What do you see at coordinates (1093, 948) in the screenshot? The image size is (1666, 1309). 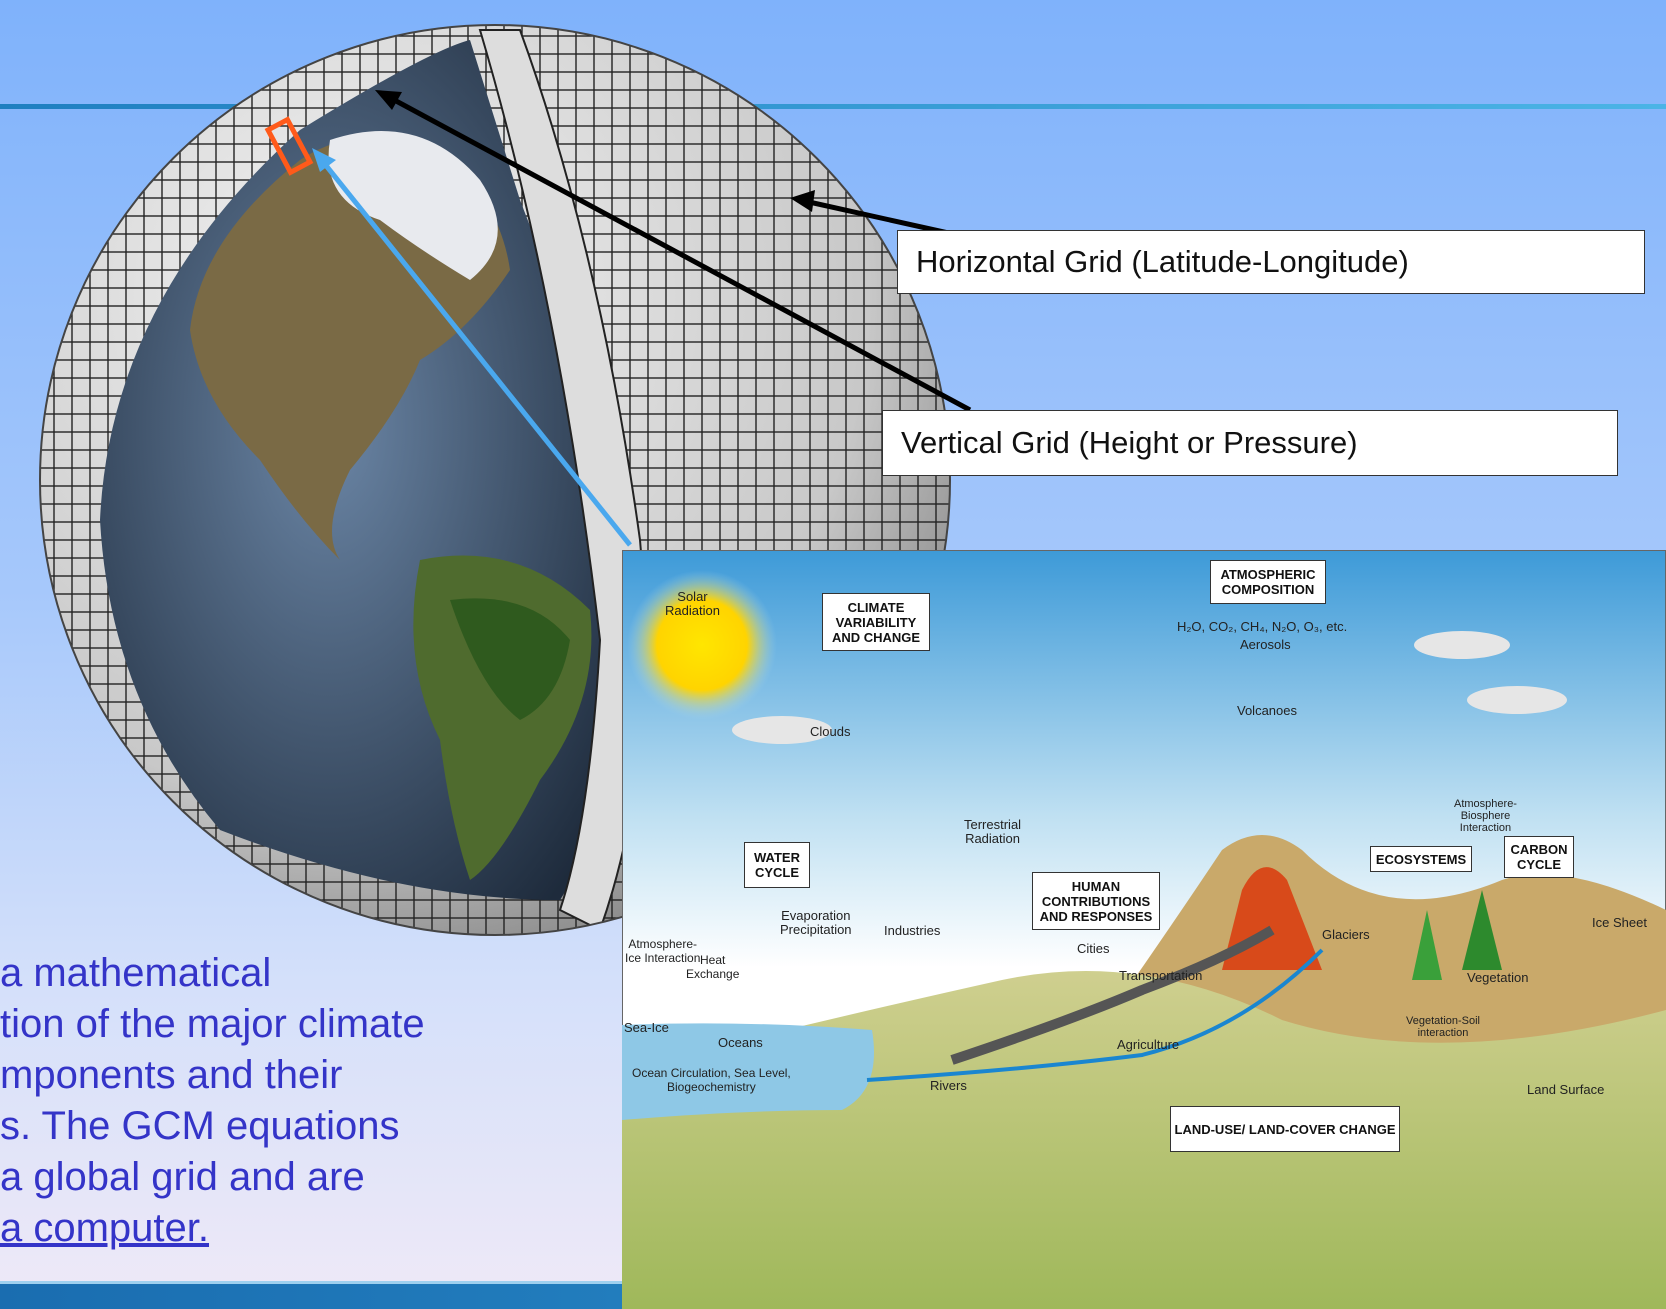 I see `cities-label: Cities` at bounding box center [1093, 948].